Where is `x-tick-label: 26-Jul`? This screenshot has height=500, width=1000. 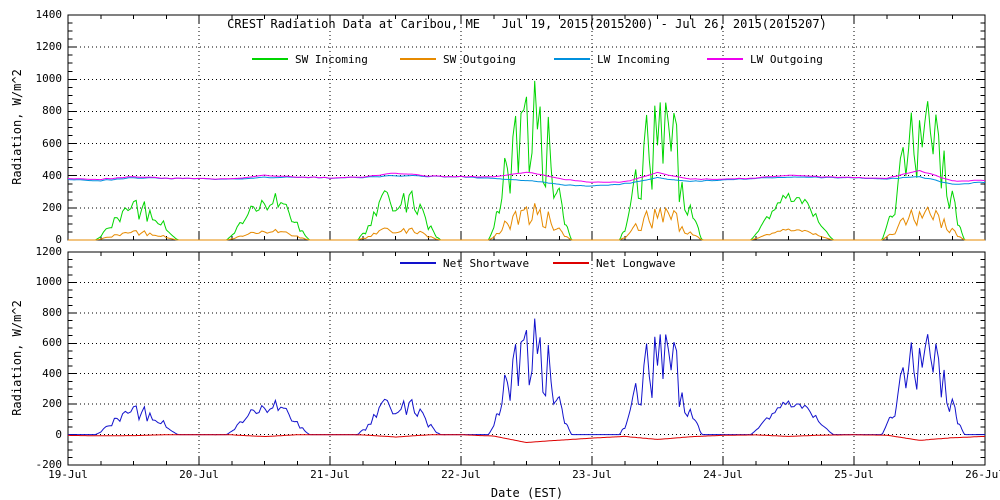 x-tick-label: 26-Jul is located at coordinates (982, 474).